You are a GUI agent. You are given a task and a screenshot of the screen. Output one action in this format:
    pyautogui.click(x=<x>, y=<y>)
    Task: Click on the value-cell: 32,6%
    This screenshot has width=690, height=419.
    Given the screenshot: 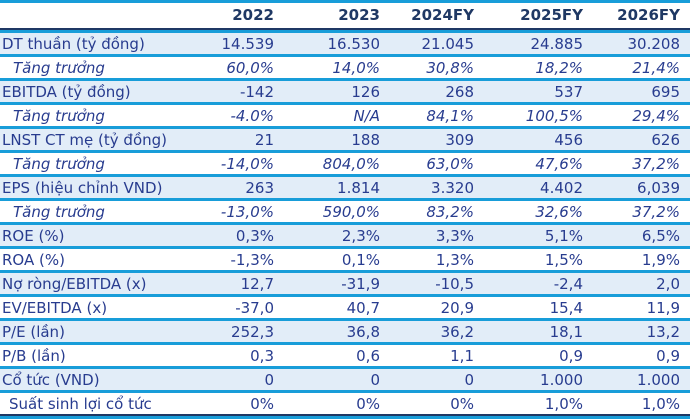 What is the action you would take?
    pyautogui.click(x=538, y=213)
    